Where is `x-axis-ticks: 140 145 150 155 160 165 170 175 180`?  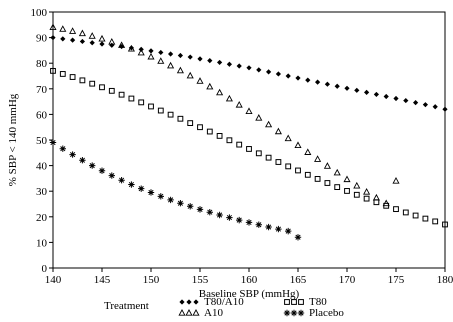
x-axis-ticks: 140 145 150 155 160 165 170 175 180 is located at coordinates (249, 277).